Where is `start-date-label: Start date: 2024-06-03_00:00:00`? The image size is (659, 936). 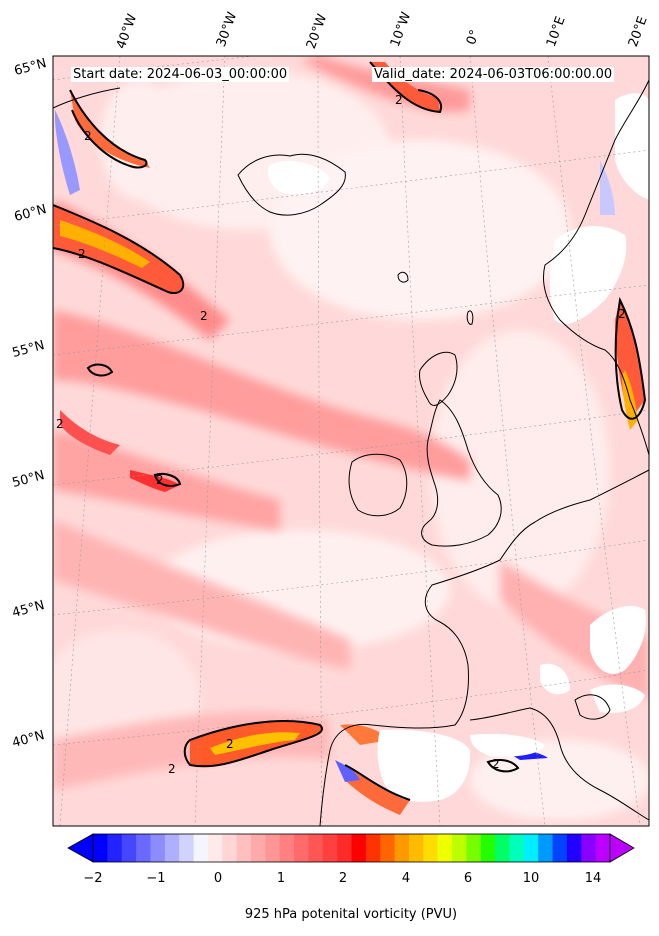
start-date-label: Start date: 2024-06-03_00:00:00 is located at coordinates (180, 74).